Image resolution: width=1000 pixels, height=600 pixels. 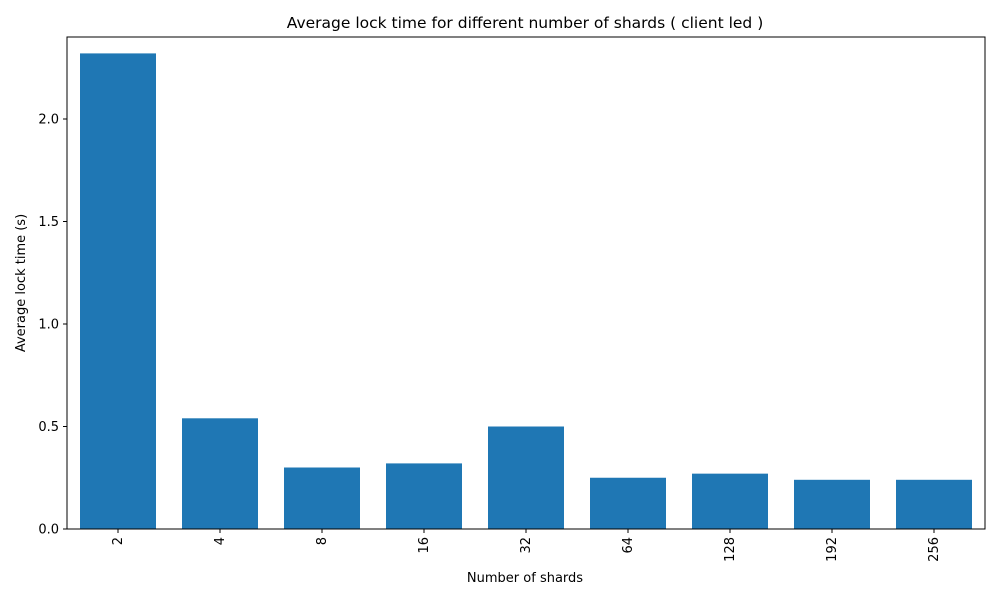 I want to click on y-tick-label: 1.0, so click(x=48, y=325).